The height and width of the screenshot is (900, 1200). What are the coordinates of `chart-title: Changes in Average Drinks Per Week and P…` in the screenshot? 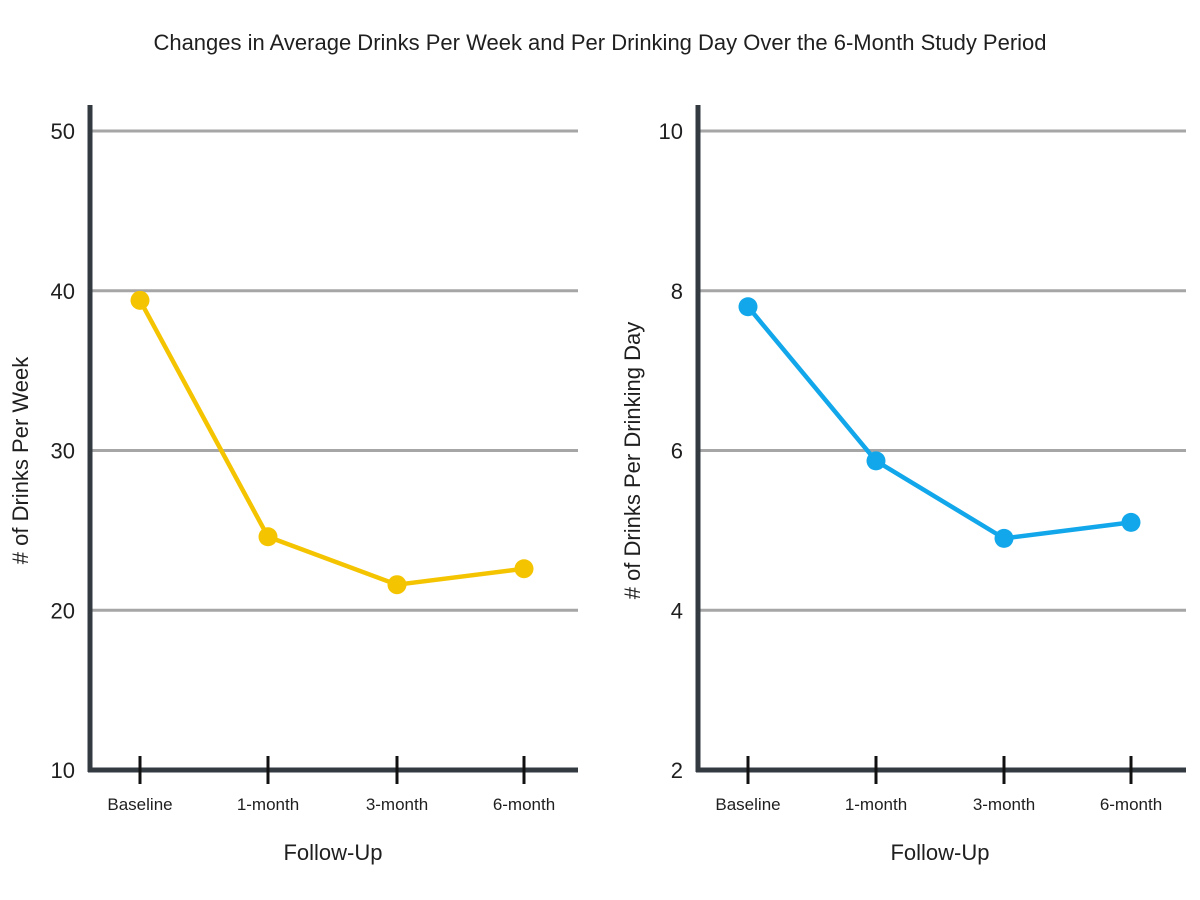 It's located at (600, 42).